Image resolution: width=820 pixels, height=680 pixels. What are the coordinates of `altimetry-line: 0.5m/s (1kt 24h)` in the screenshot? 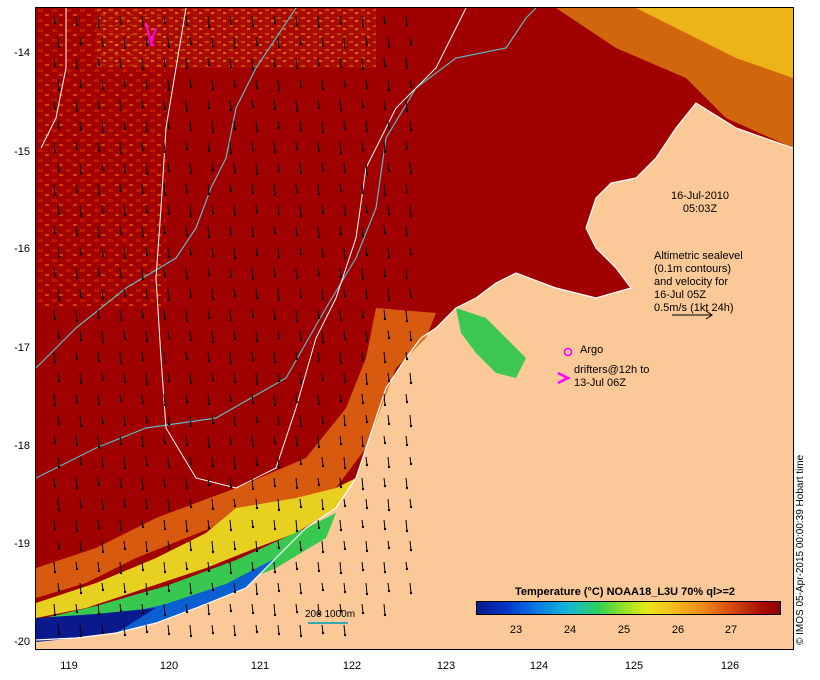 It's located at (694, 308).